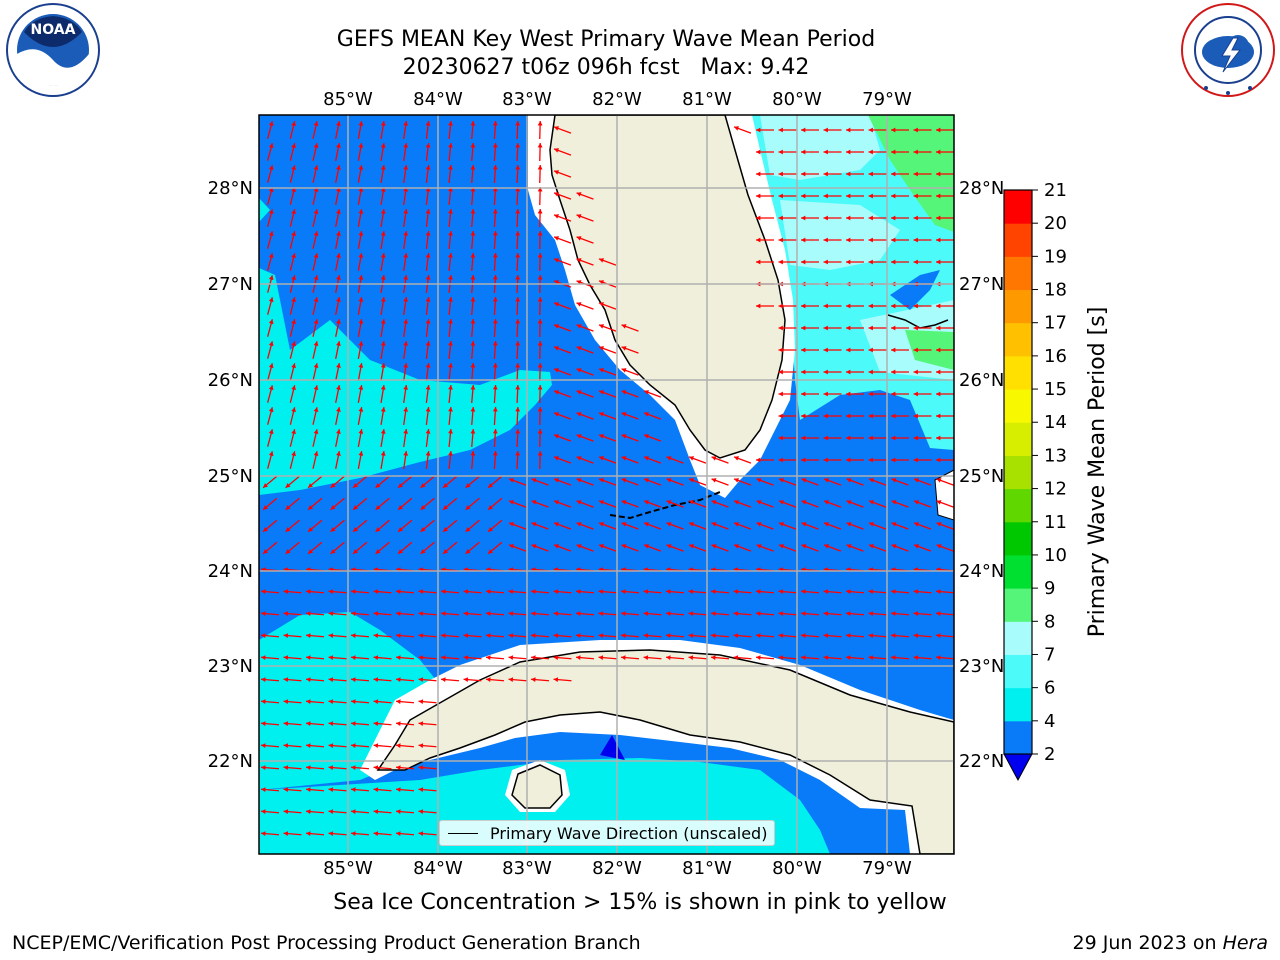 This screenshot has width=1280, height=960. What do you see at coordinates (348, 868) in the screenshot?
I see `lon-label-bottom: 85°W` at bounding box center [348, 868].